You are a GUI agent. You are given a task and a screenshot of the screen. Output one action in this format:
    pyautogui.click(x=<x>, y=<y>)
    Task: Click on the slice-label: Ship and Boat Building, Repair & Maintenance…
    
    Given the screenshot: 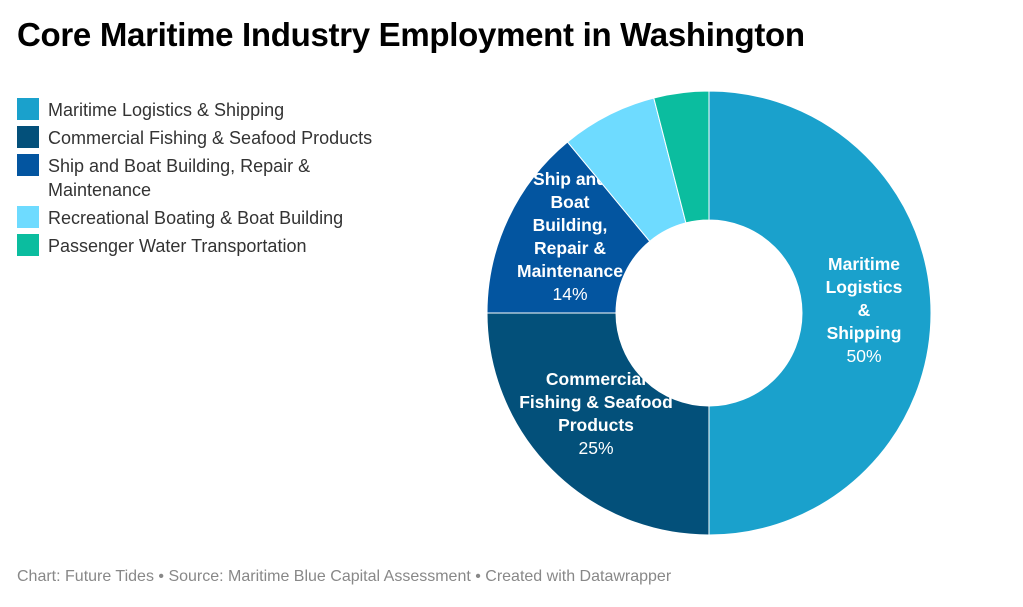 What is the action you would take?
    pyautogui.click(x=570, y=236)
    